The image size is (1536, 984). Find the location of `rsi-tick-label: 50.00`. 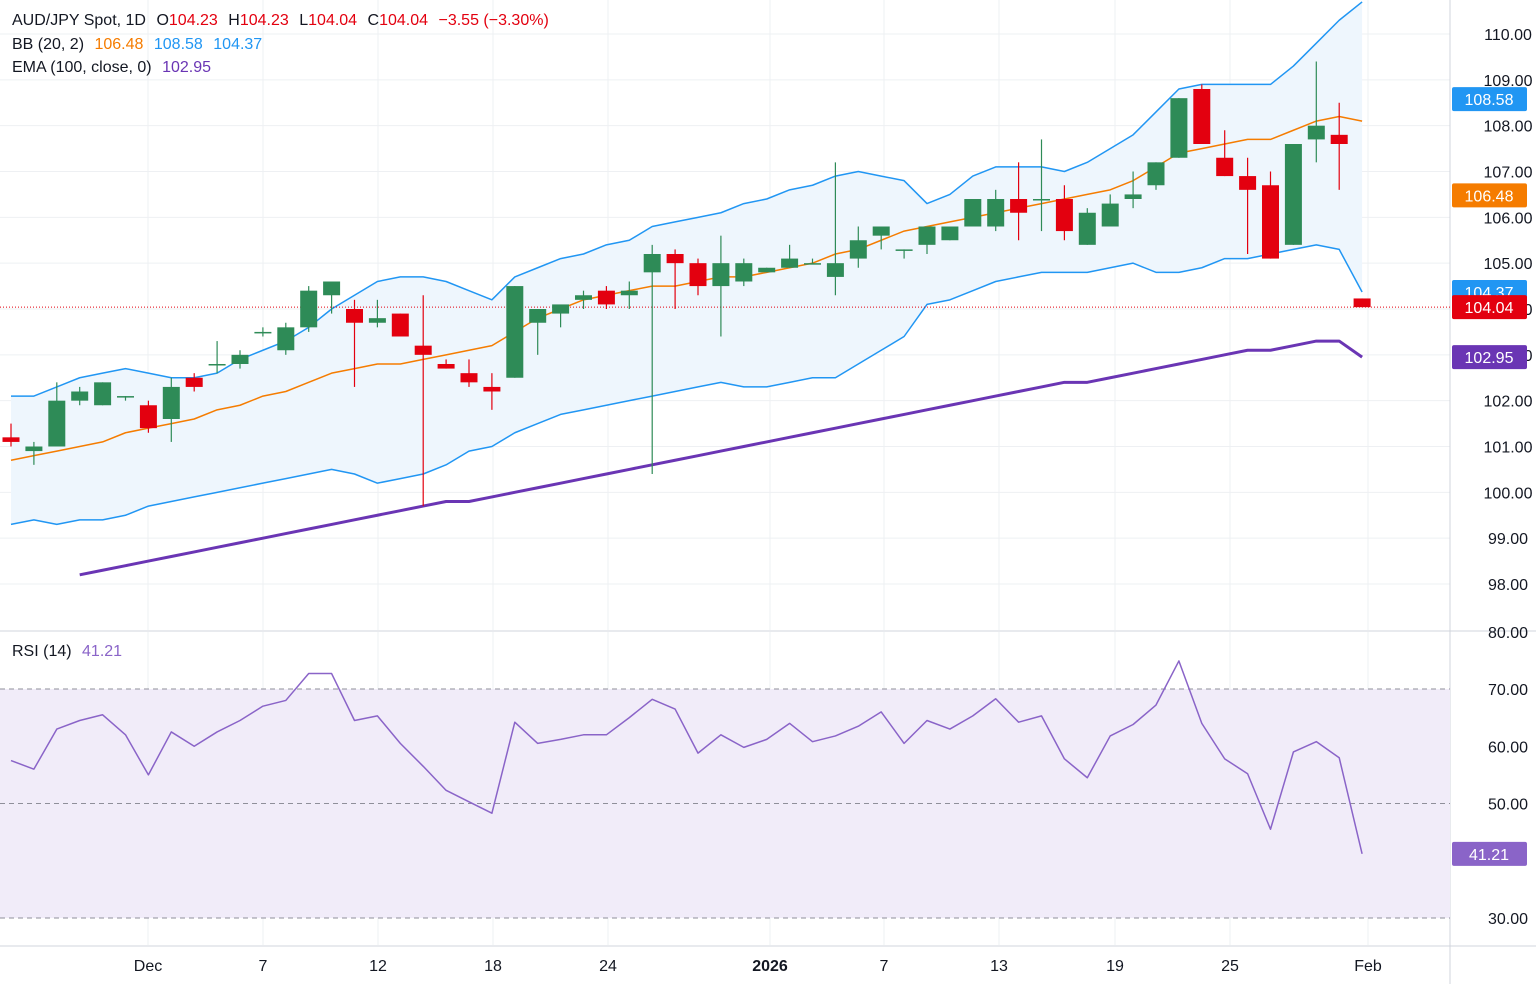

rsi-tick-label: 50.00 is located at coordinates (1508, 805).